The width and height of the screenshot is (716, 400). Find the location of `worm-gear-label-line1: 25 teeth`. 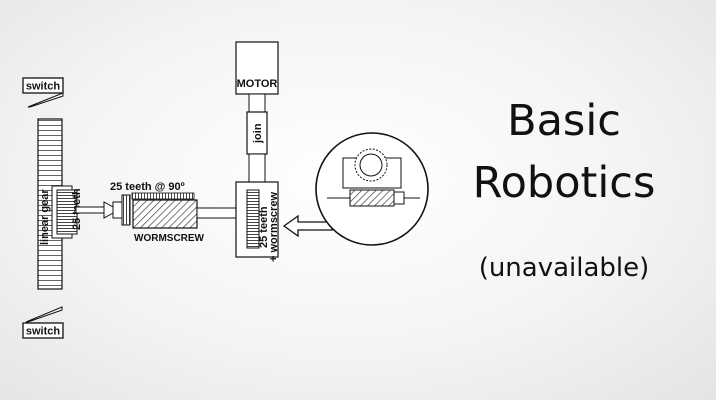

worm-gear-label-line1: 25 teeth is located at coordinates (264, 227).